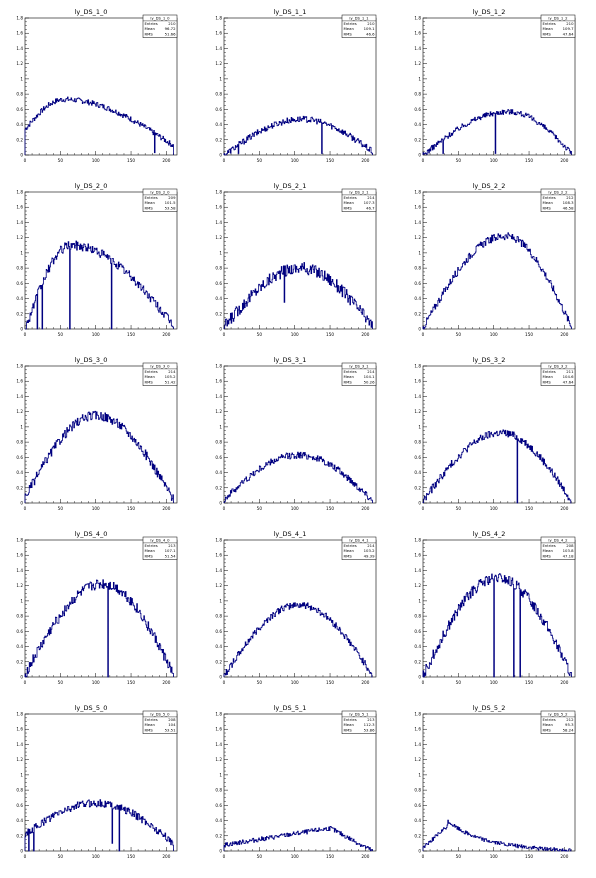 Image resolution: width=596 pixels, height=878 pixels. What do you see at coordinates (170, 34) in the screenshot?
I see `stats-value: 51.66` at bounding box center [170, 34].